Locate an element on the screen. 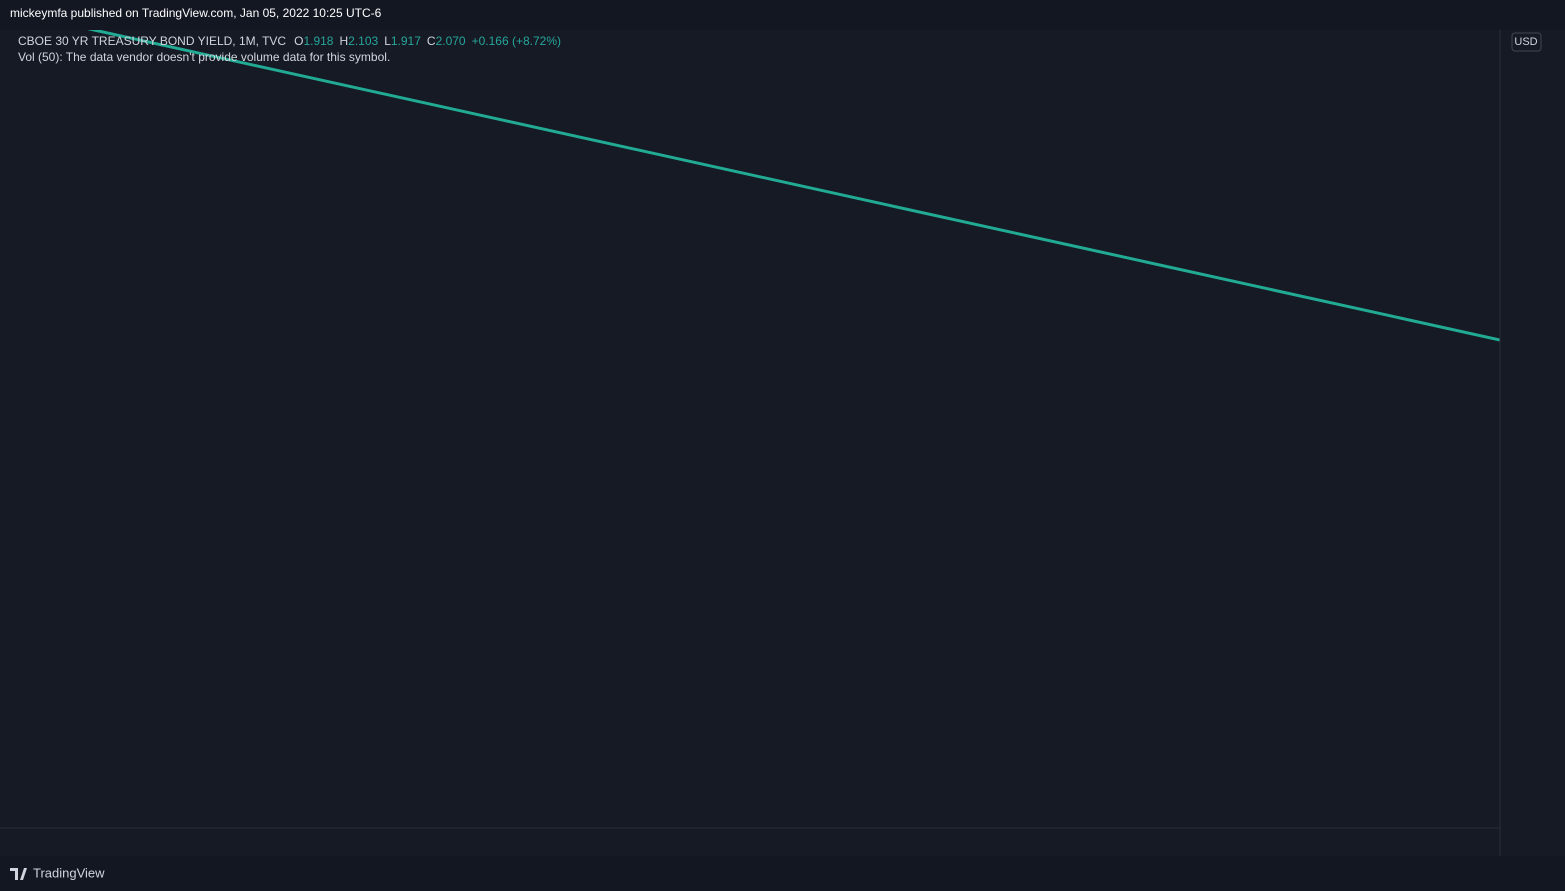  ohlc-value: 2.070 is located at coordinates (451, 41).